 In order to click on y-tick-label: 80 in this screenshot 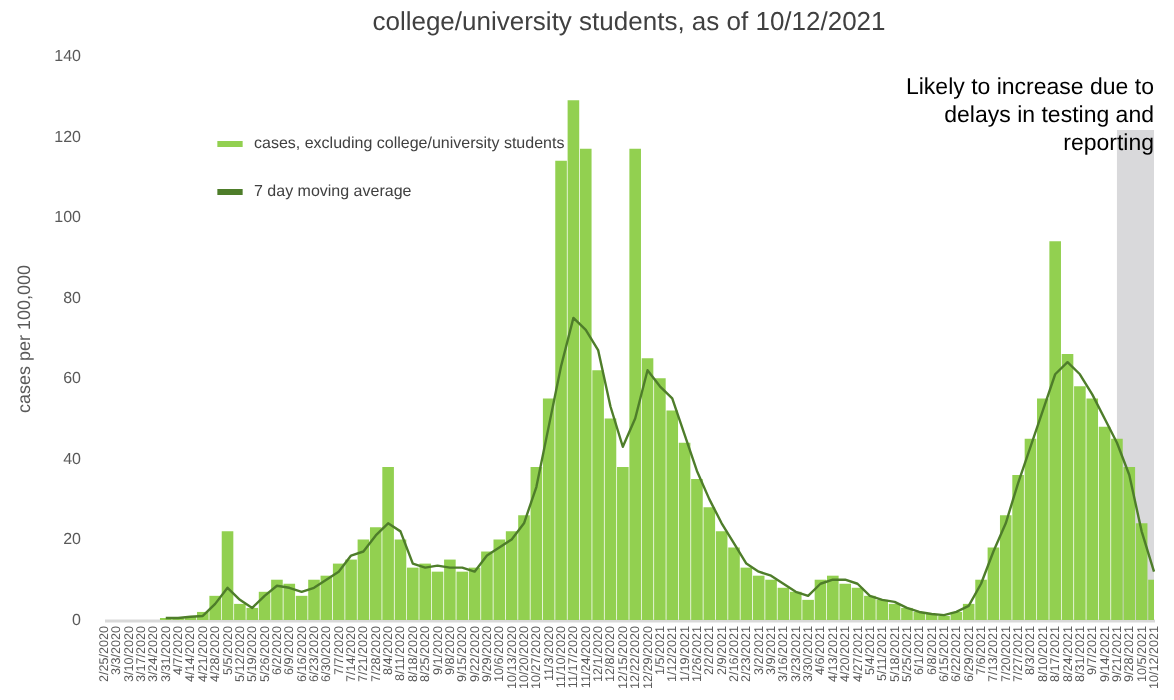, I will do `click(73, 297)`.